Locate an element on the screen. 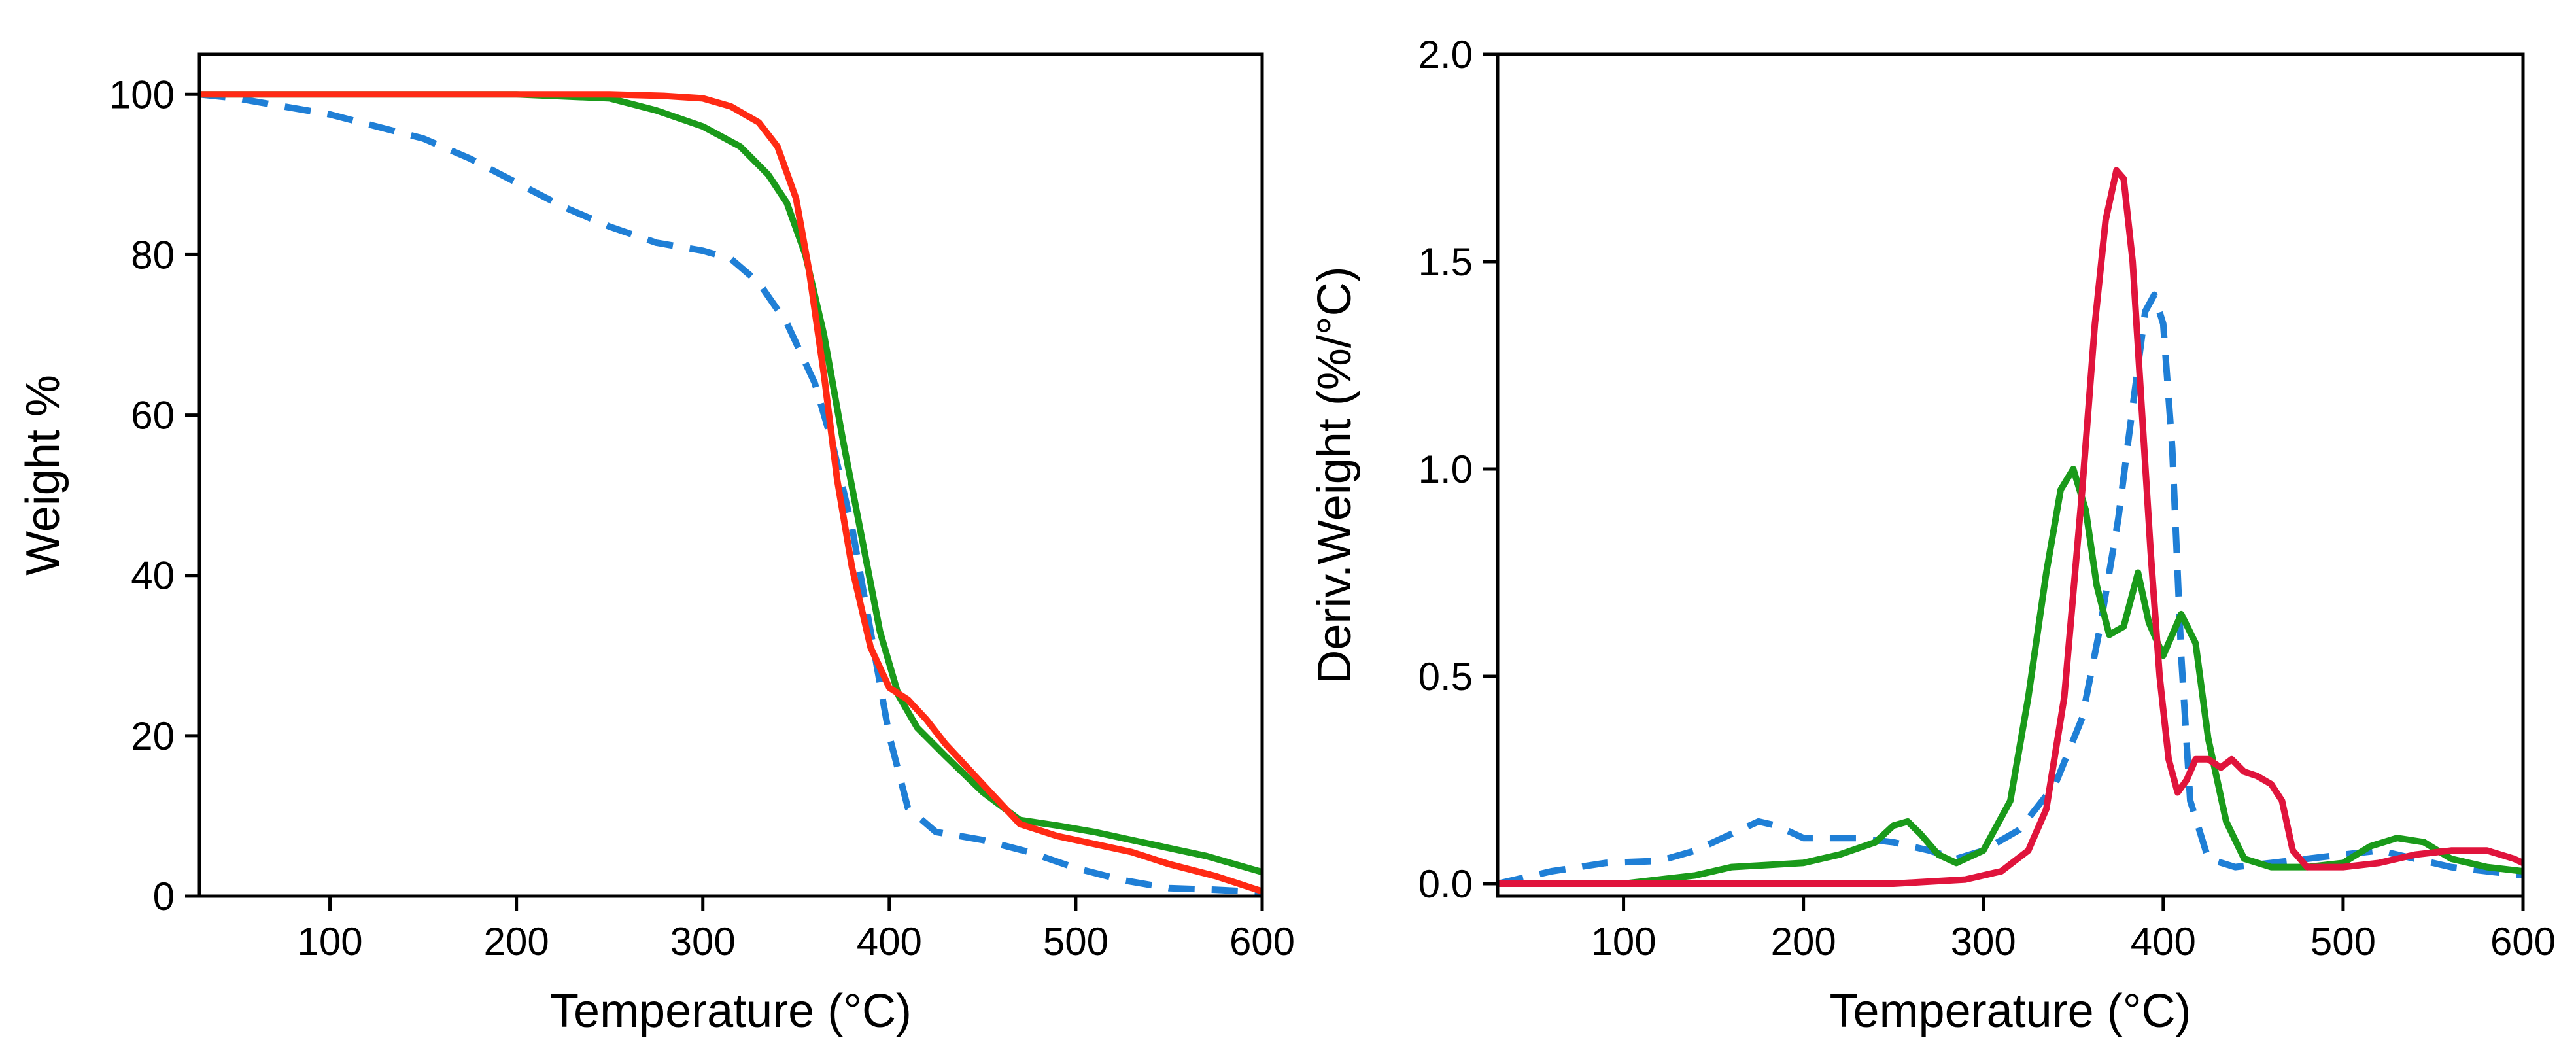 This screenshot has width=2576, height=1059. deriv-x-axis-label: Temperature (°C) is located at coordinates (2010, 1011).